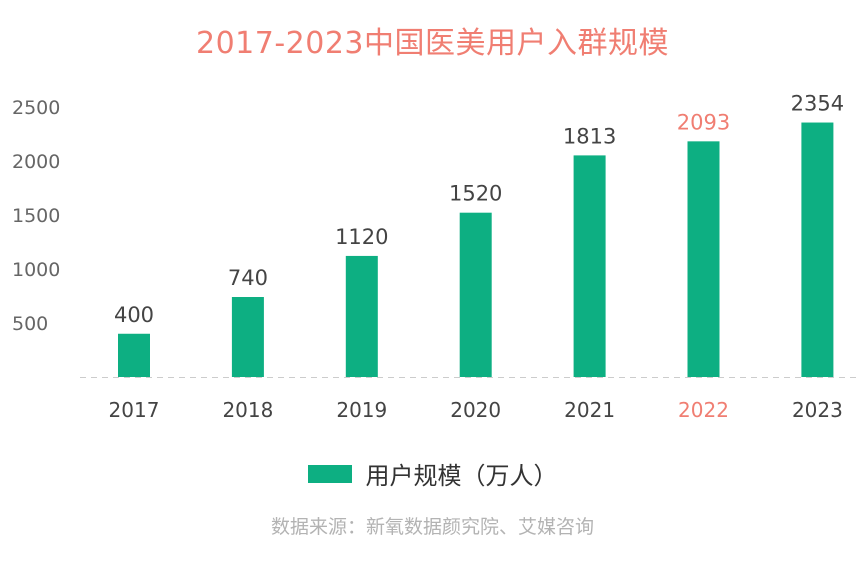 This screenshot has width=865, height=561. What do you see at coordinates (134, 410) in the screenshot?
I see `x-tick-label-2017: 2017` at bounding box center [134, 410].